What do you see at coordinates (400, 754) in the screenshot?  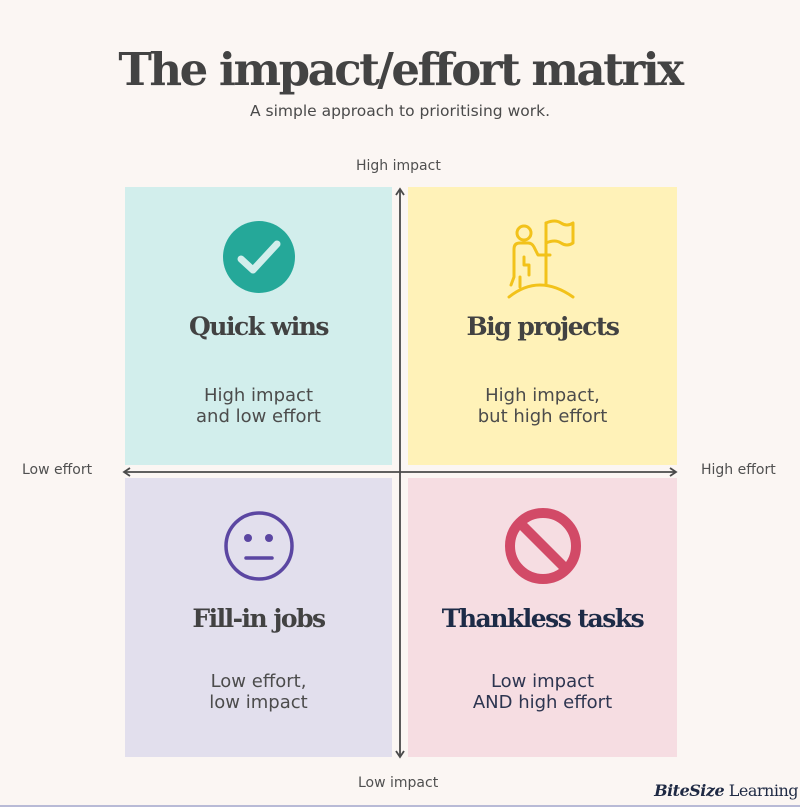 I see `arrow-down-icon` at bounding box center [400, 754].